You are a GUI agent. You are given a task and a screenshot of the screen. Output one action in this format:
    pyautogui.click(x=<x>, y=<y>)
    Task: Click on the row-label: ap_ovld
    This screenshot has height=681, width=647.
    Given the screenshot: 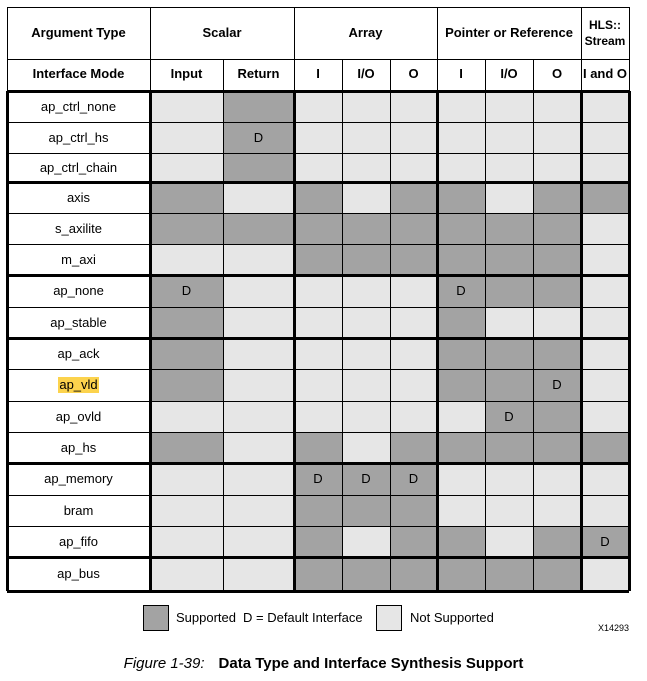 What is the action you would take?
    pyautogui.click(x=78, y=416)
    